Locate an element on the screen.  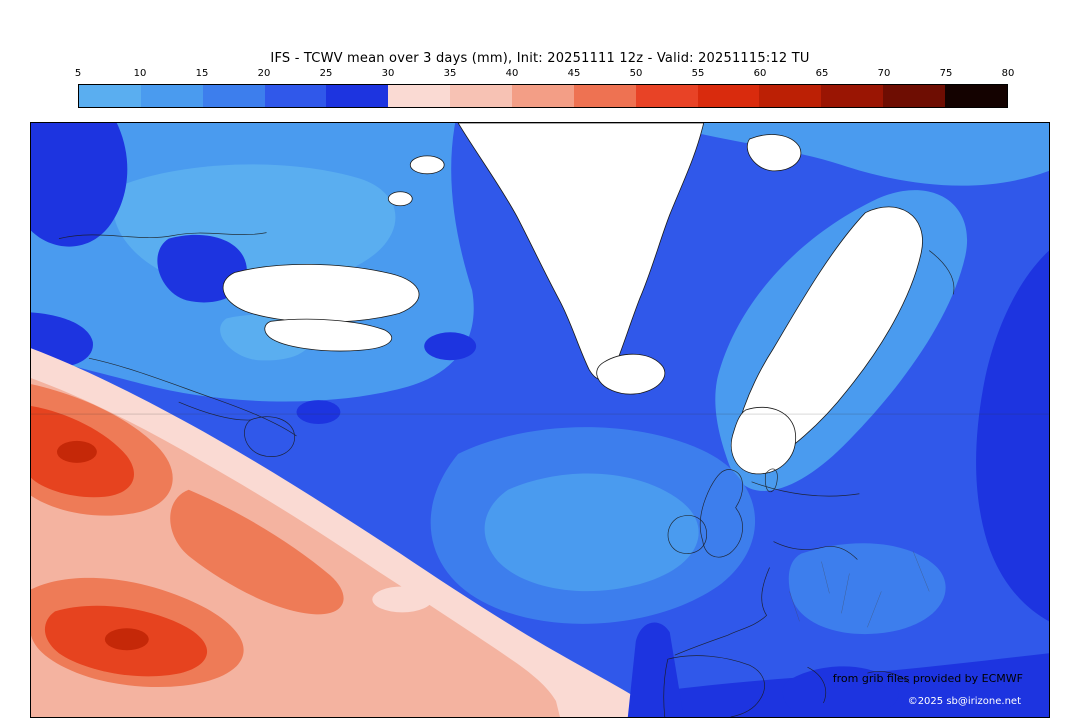
coast-britain is located at coordinates (721, 513).